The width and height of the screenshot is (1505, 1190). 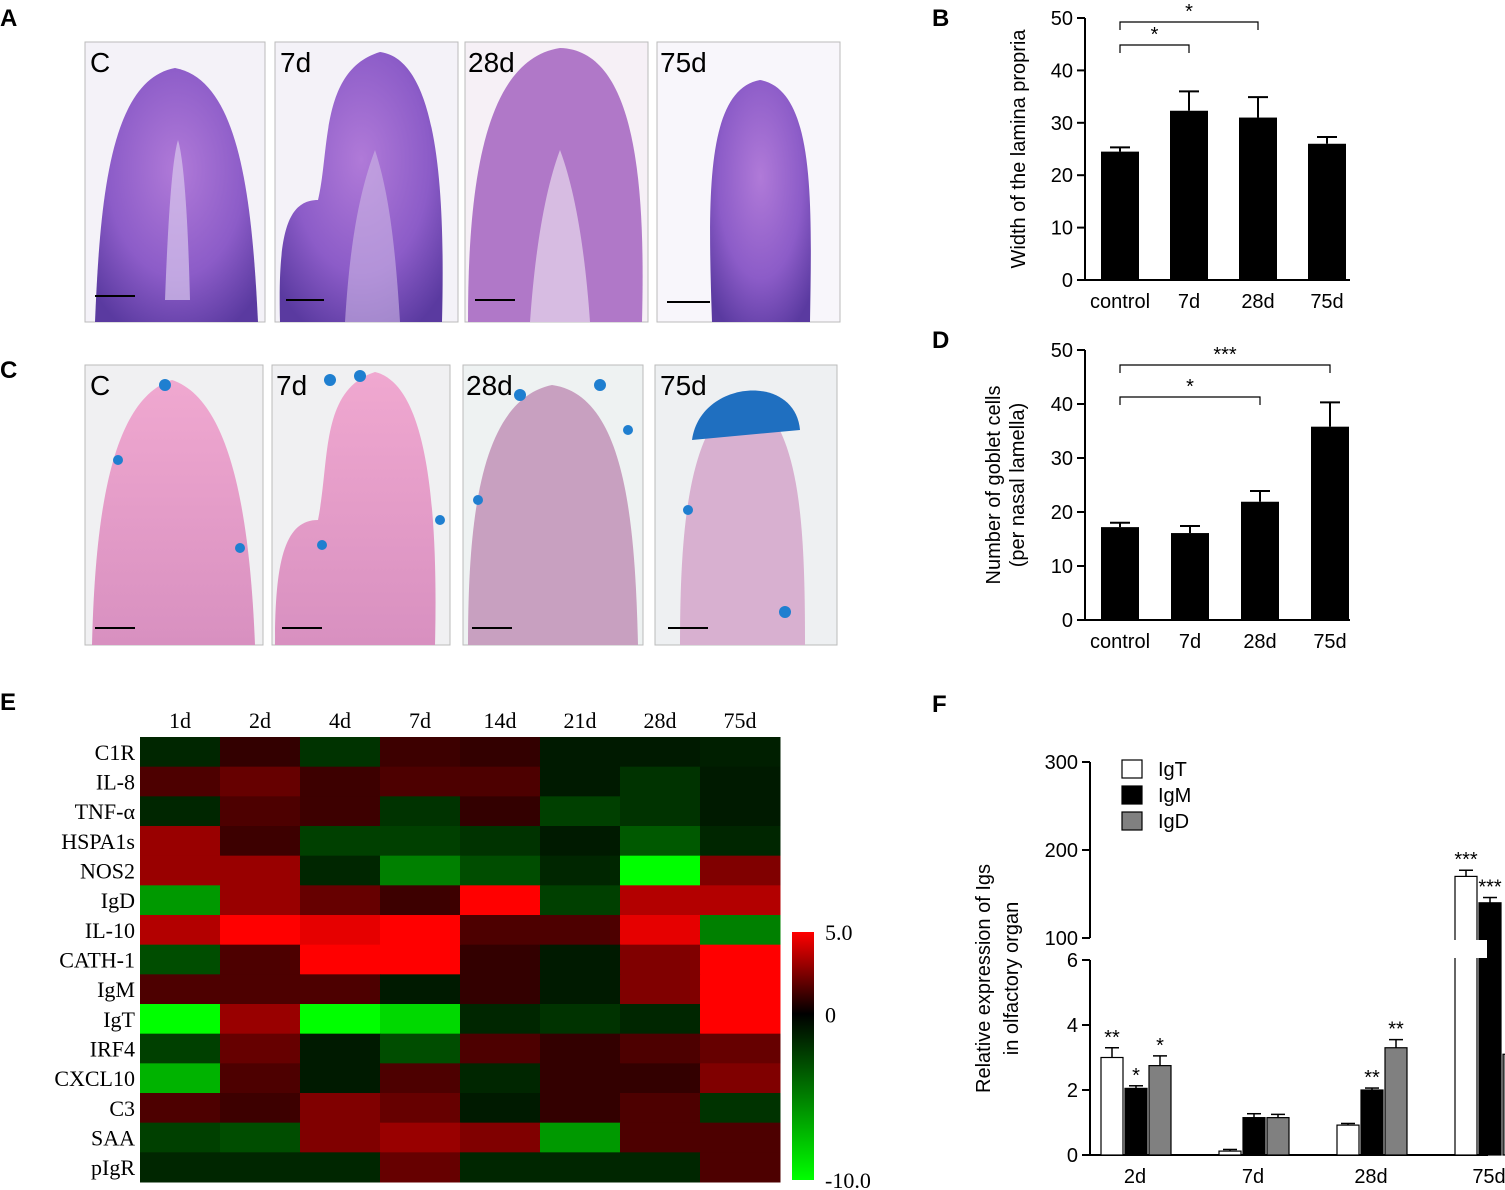 I want to click on row-label: C1R, so click(x=115, y=752).